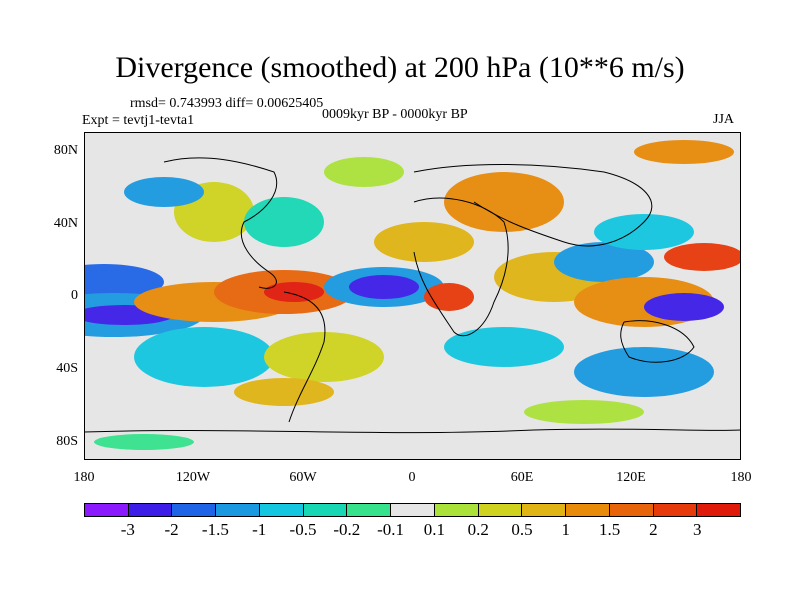 This screenshot has height=600, width=800. What do you see at coordinates (220, 223) in the screenshot?
I see `coast-north-america` at bounding box center [220, 223].